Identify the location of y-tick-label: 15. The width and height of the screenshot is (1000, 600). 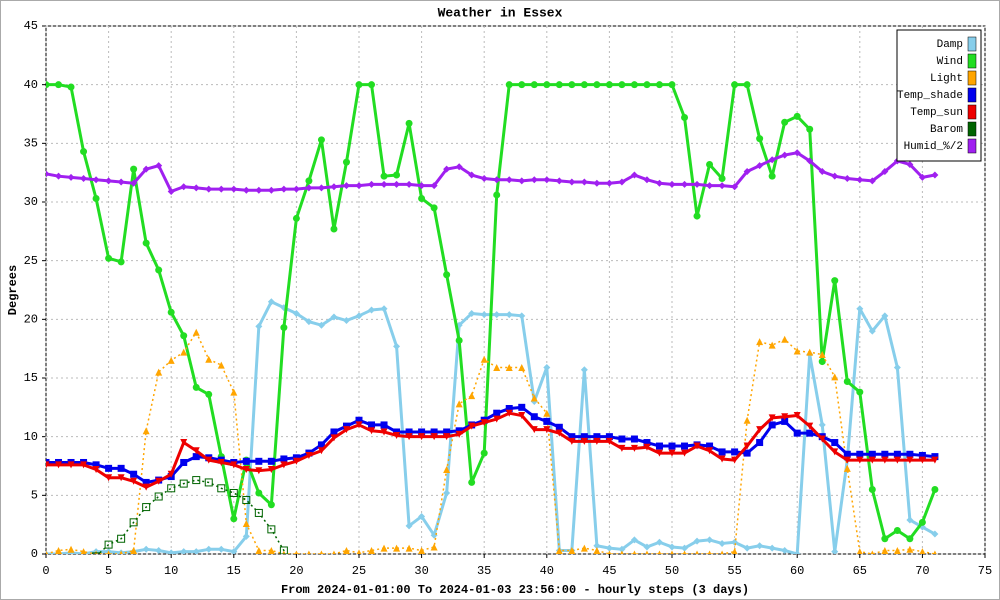
(31, 378).